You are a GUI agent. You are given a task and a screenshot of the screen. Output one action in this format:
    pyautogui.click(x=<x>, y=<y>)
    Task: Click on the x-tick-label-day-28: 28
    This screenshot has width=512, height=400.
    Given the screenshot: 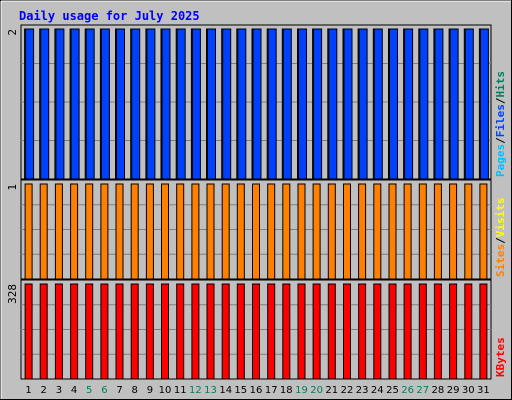 What is the action you would take?
    pyautogui.click(x=438, y=390)
    